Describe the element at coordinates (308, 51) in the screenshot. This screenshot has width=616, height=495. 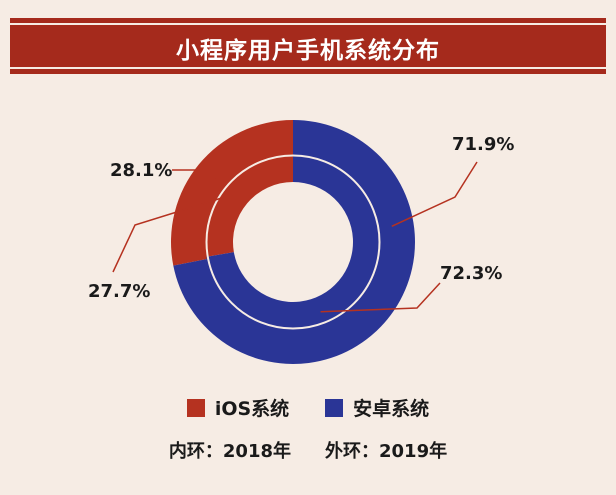
I see `chart-title: 小程序用户手机系统分布` at that location.